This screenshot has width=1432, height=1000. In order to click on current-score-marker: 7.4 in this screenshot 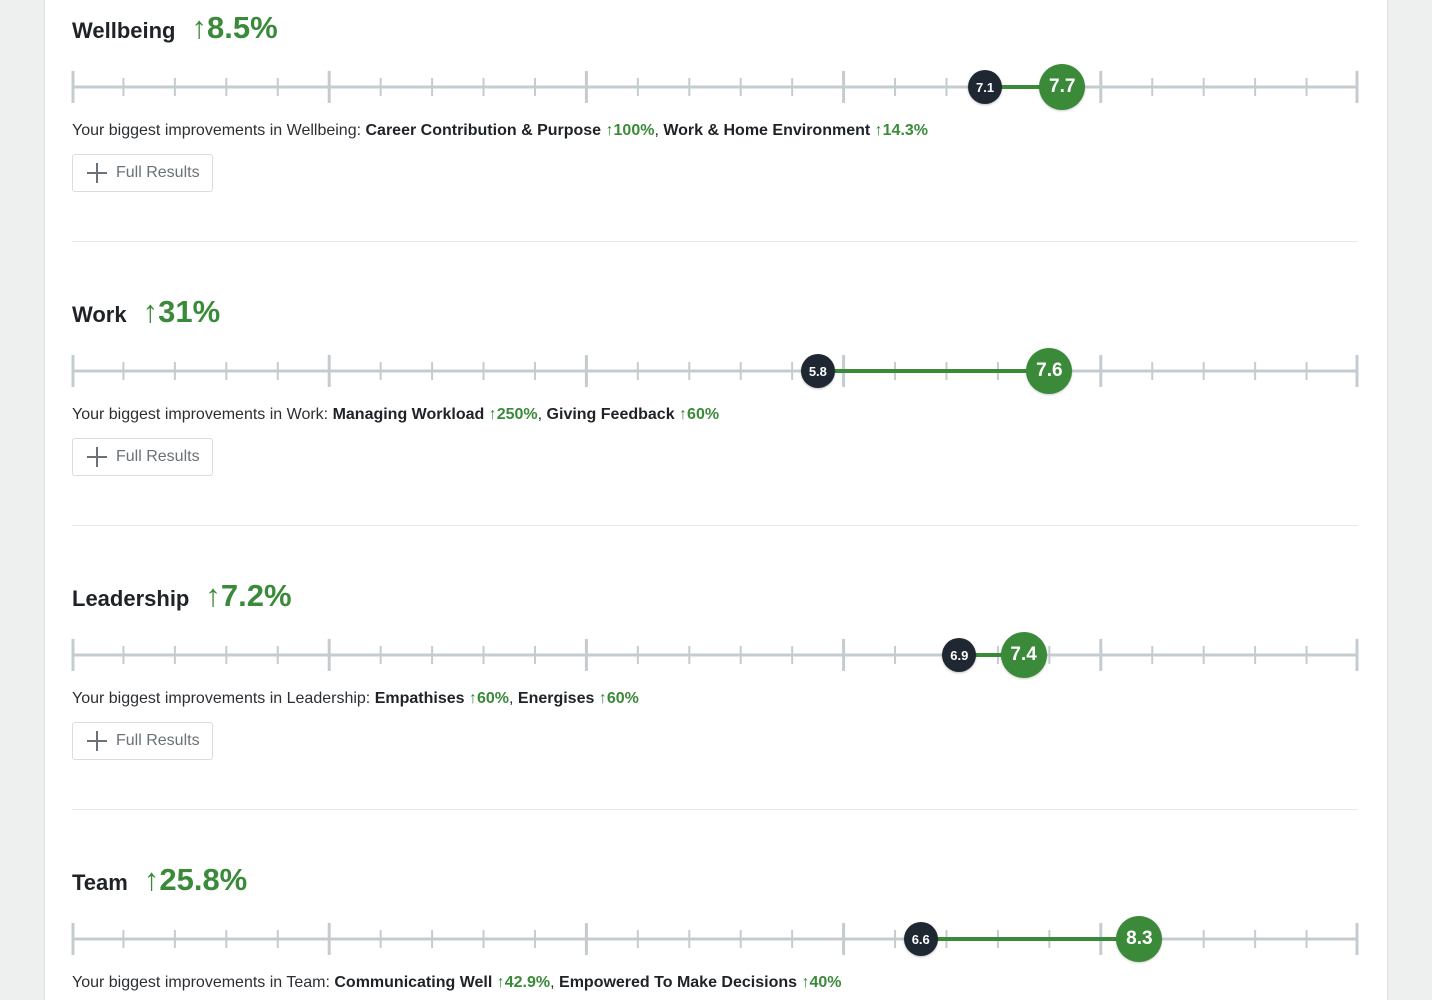, I will do `click(1023, 655)`.